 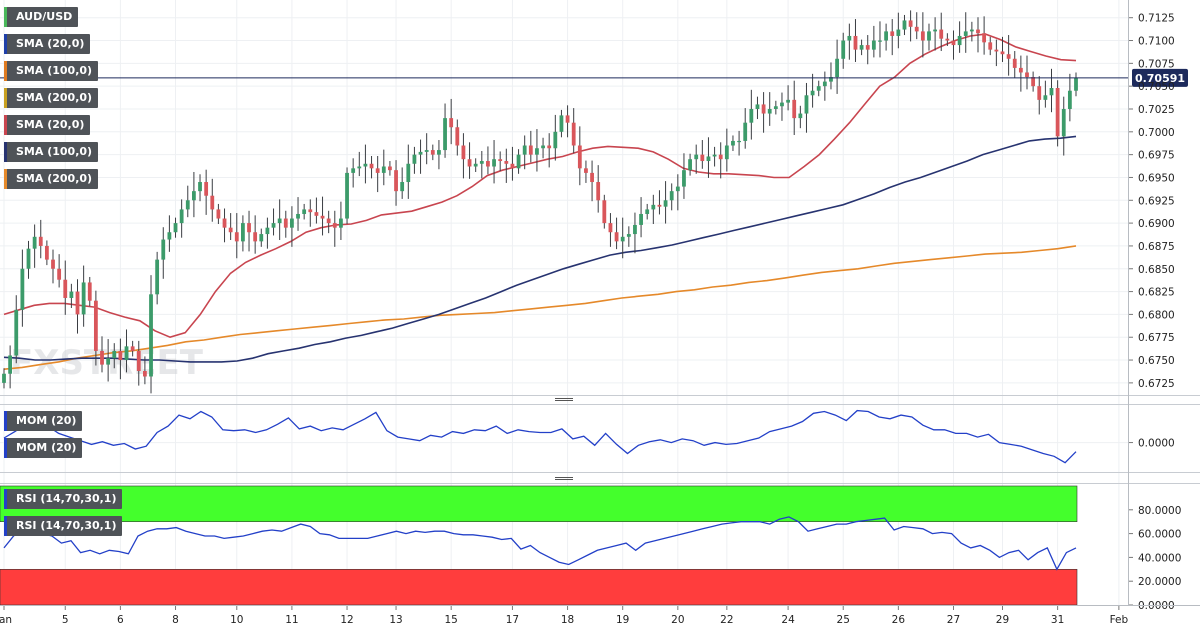 What do you see at coordinates (1156, 247) in the screenshot?
I see `y-tick-label: 0.6875` at bounding box center [1156, 247].